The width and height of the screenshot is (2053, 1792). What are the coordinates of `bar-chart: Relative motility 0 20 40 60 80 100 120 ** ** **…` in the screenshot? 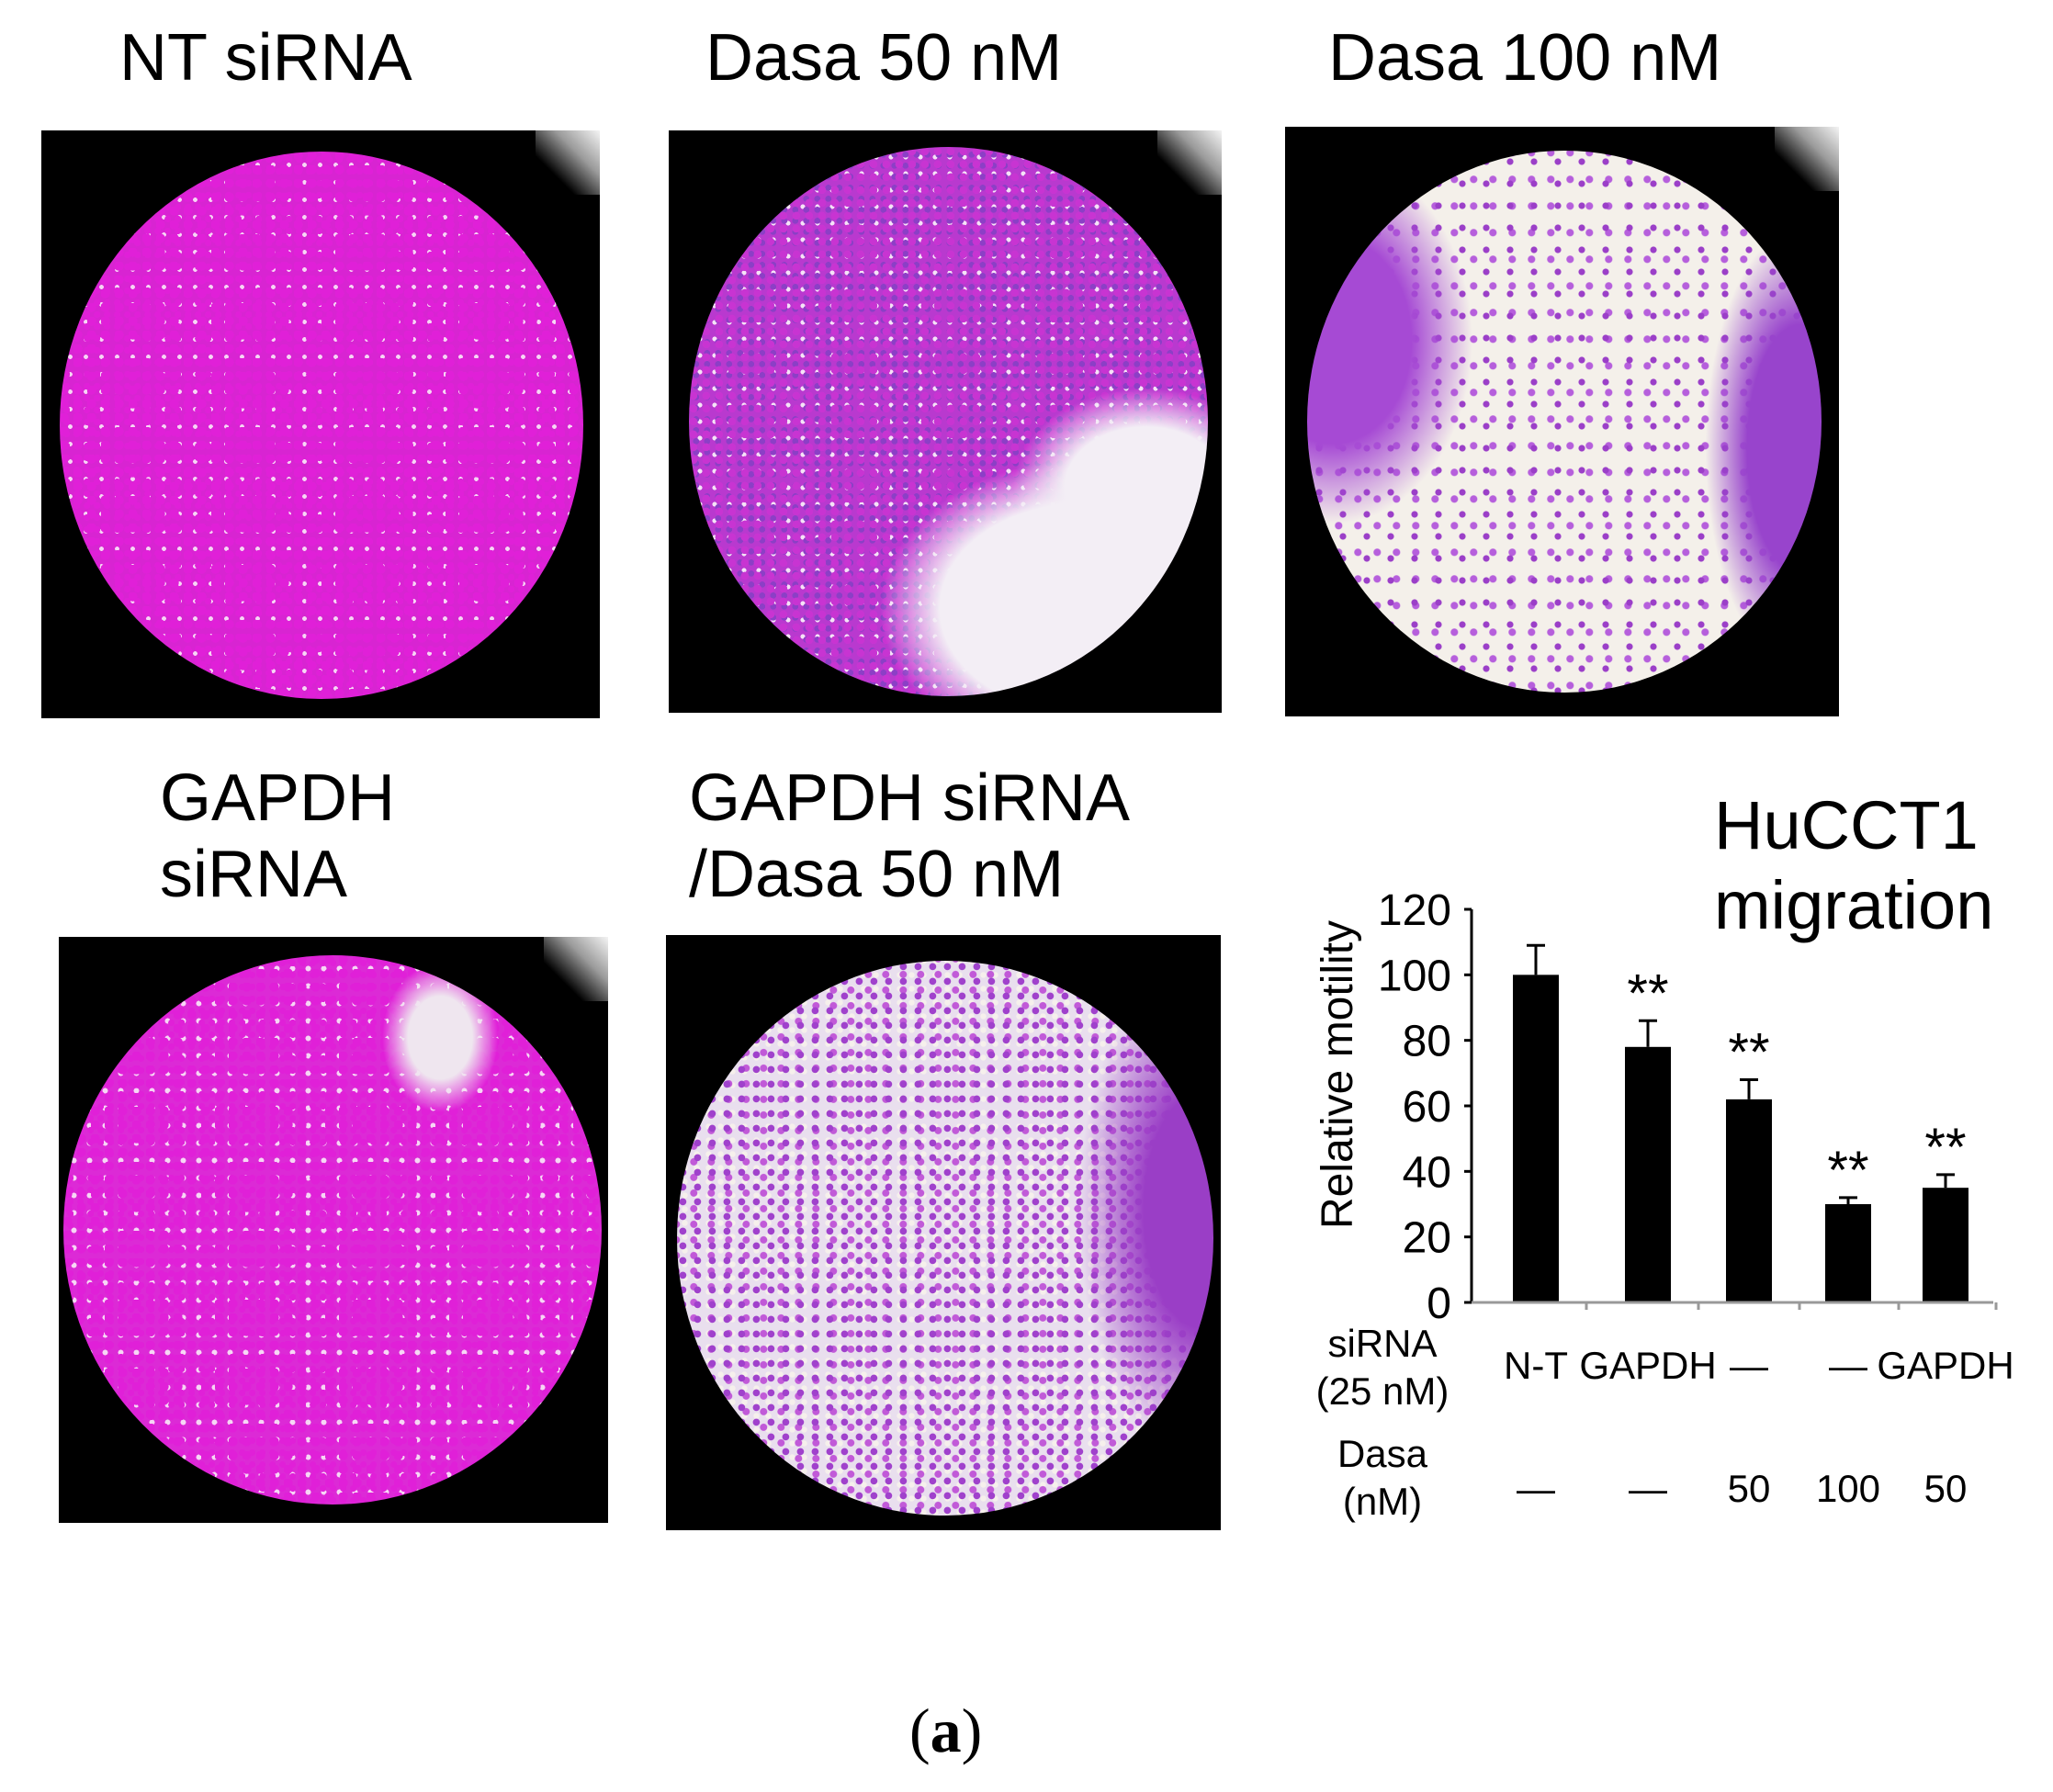 It's located at (1664, 1204).